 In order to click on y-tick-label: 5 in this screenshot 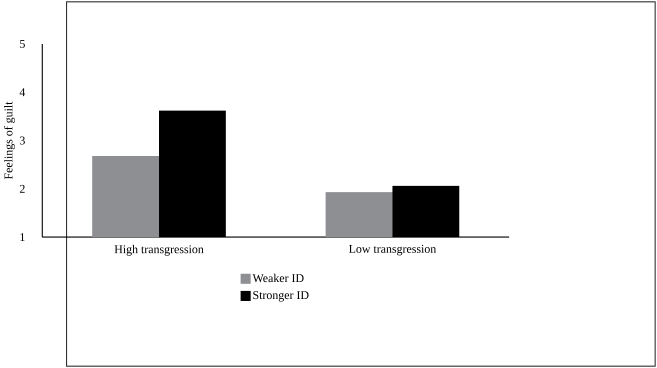, I will do `click(22, 44)`.